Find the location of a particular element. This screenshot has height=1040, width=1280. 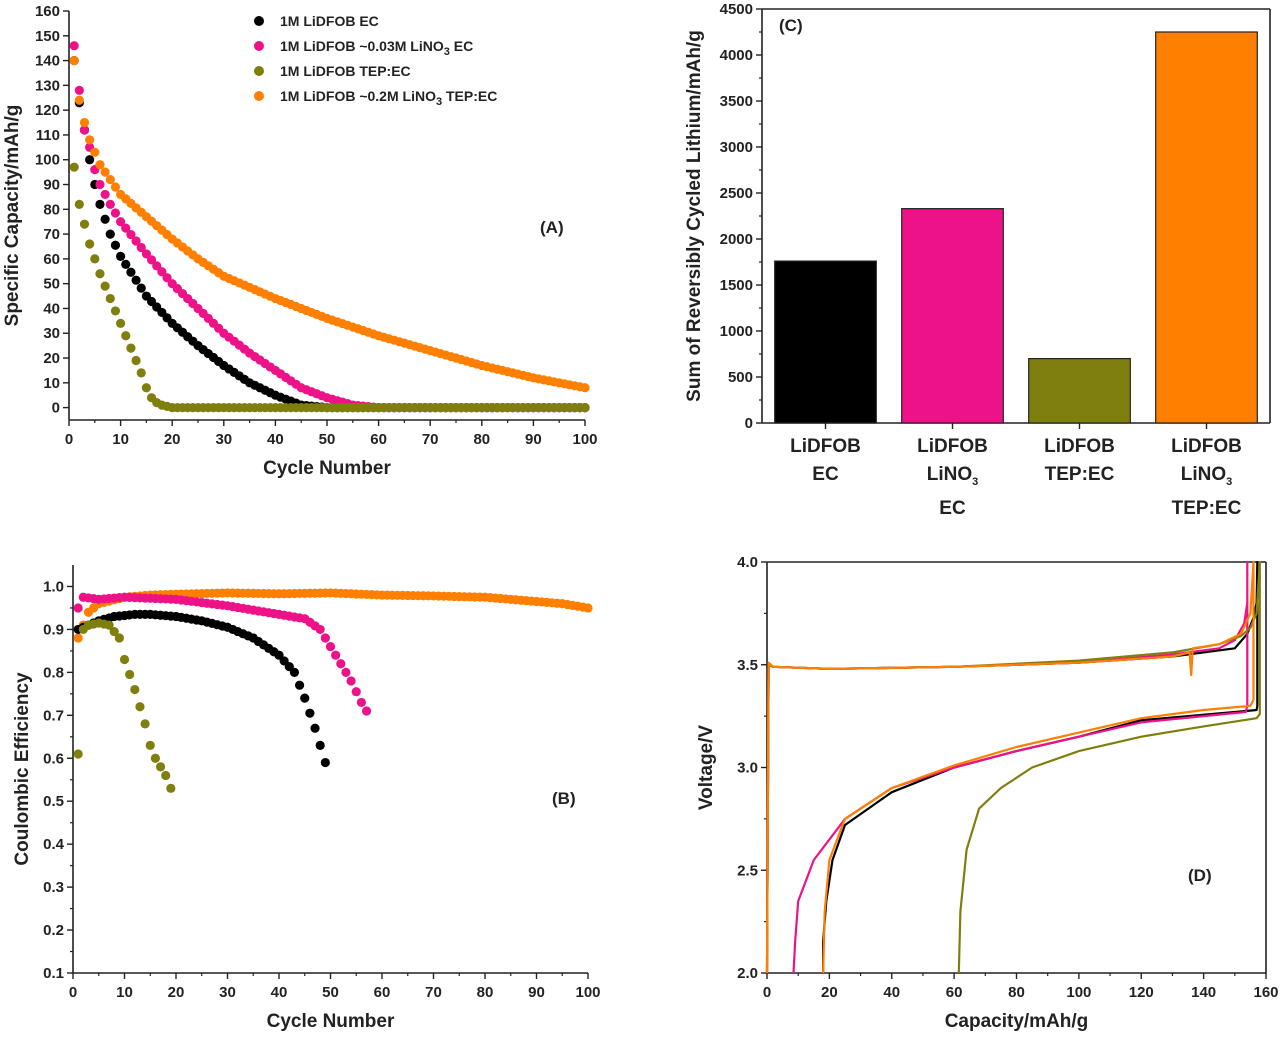

y-tick-label: 3.0 is located at coordinates (747, 768).